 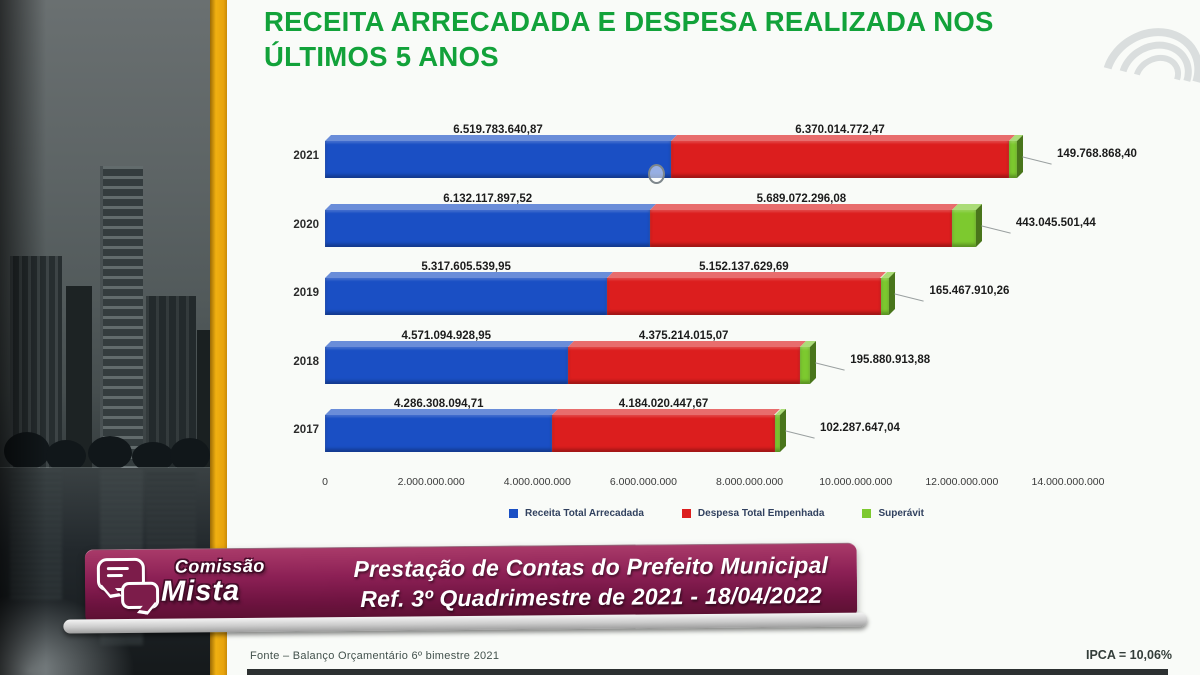 What do you see at coordinates (537, 482) in the screenshot?
I see `x-axis-tick: 4.000.000.000` at bounding box center [537, 482].